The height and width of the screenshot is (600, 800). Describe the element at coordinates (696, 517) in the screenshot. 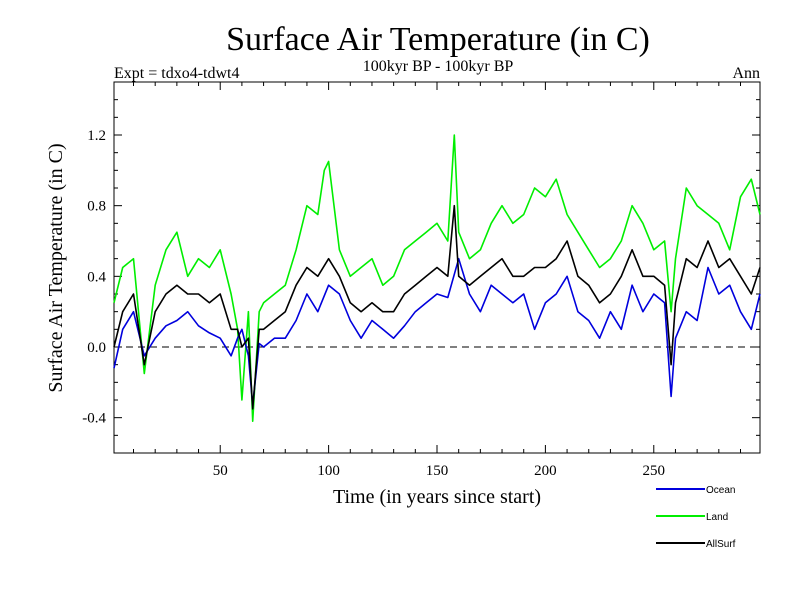

I see `legend: Ocean Land AllSurf` at that location.